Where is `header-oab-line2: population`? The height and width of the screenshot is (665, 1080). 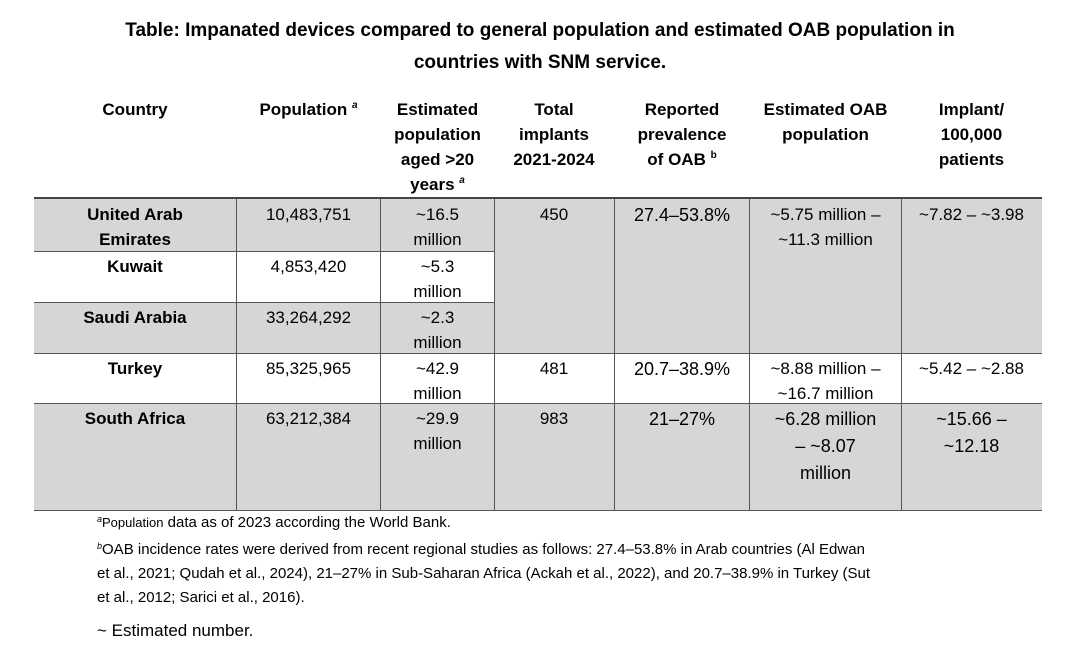
header-oab-line2: population is located at coordinates (825, 134).